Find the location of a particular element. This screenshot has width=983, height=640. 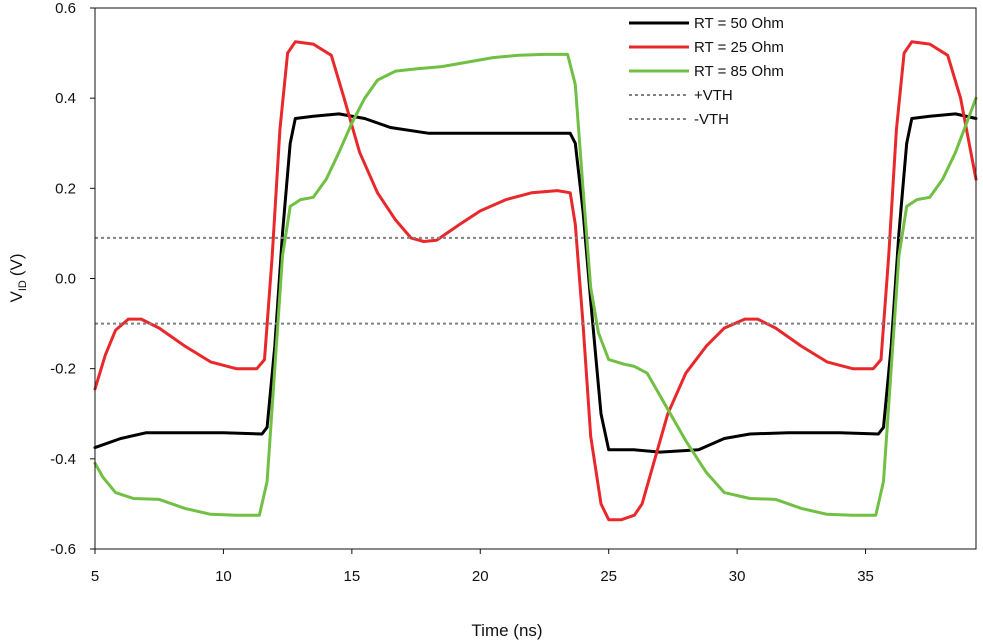

x-axis-title: Time (ns) is located at coordinates (506, 630).